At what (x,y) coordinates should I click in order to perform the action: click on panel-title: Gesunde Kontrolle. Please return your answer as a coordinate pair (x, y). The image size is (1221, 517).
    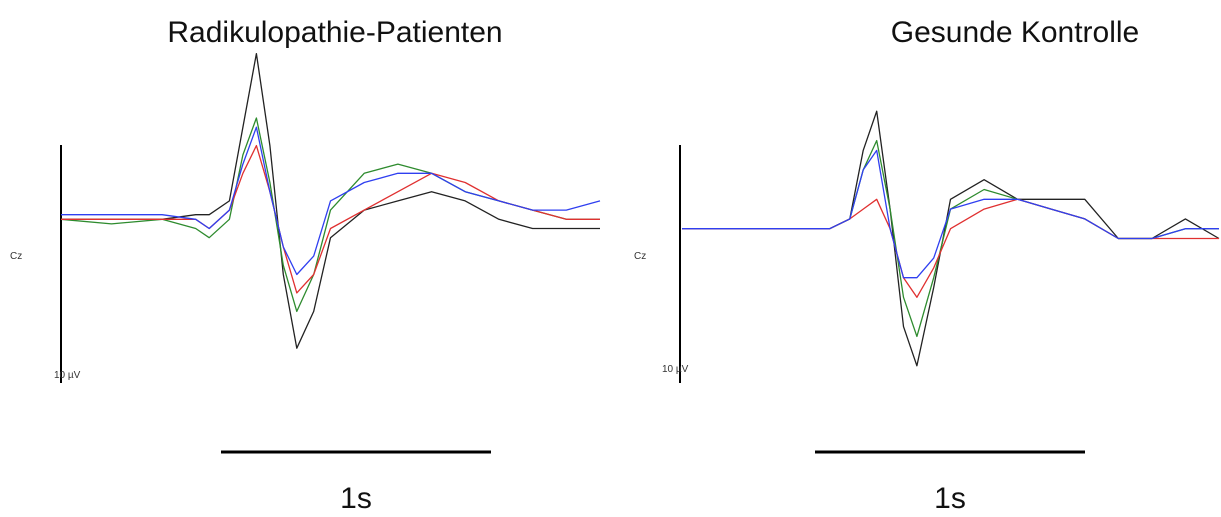
    Looking at the image, I should click on (1015, 32).